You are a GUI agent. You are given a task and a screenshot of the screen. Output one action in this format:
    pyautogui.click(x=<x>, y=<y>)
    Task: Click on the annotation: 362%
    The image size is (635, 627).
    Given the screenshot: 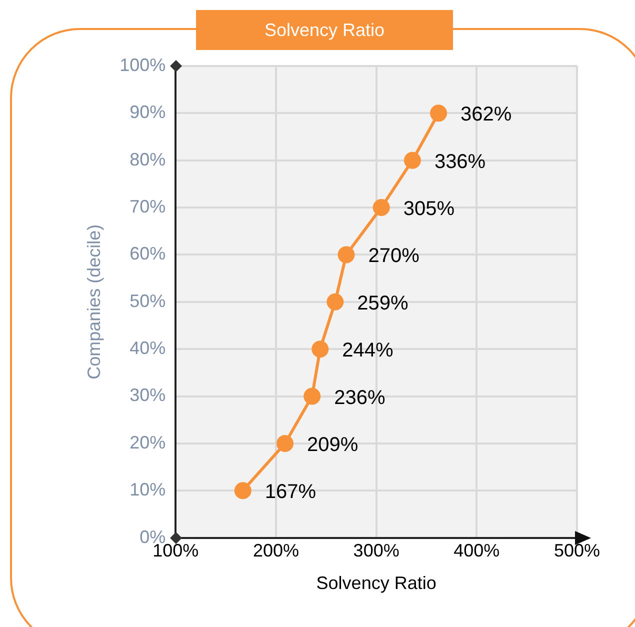 What is the action you would take?
    pyautogui.click(x=486, y=115)
    